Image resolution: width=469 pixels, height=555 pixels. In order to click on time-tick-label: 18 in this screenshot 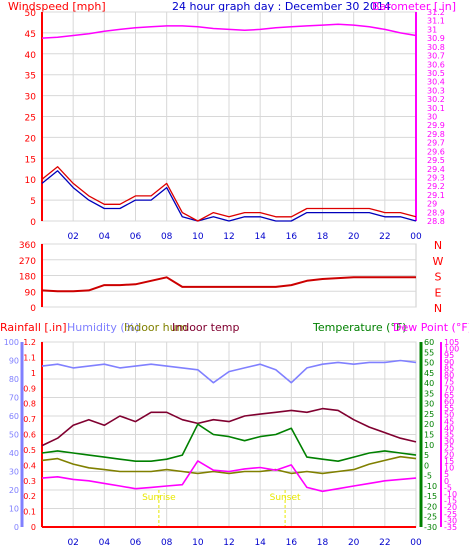, I will do `click(323, 237)`.